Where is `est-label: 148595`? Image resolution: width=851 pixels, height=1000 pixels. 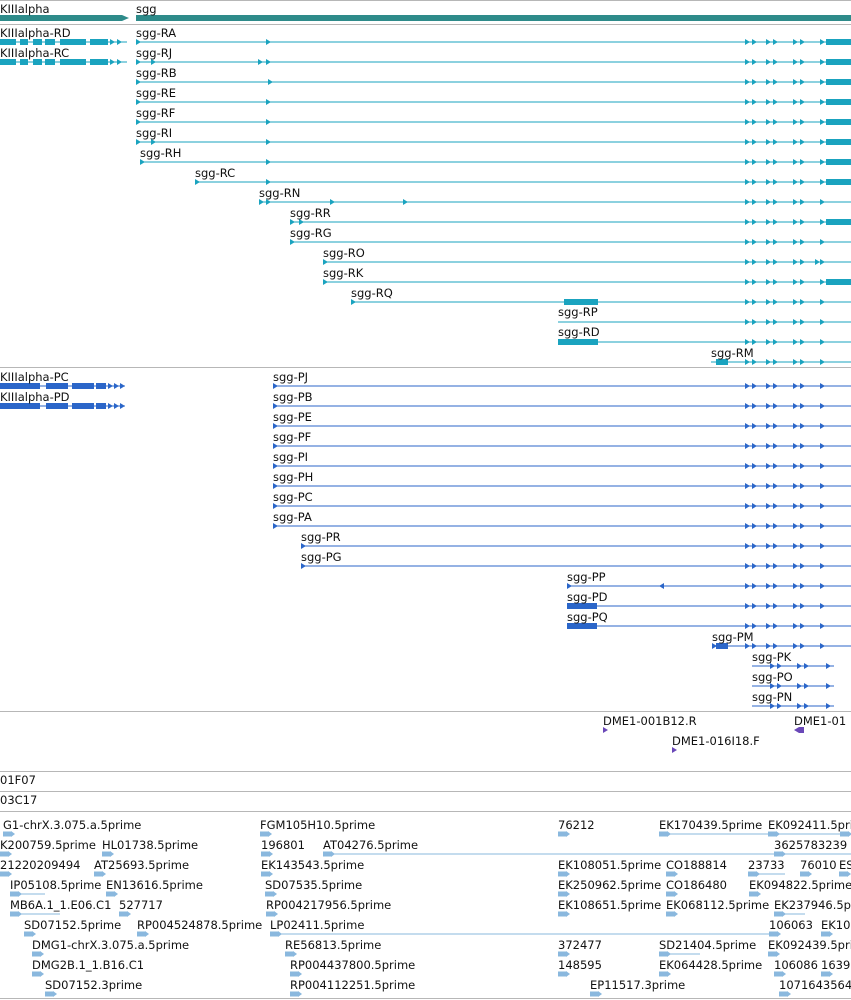 est-label: 148595 is located at coordinates (580, 965).